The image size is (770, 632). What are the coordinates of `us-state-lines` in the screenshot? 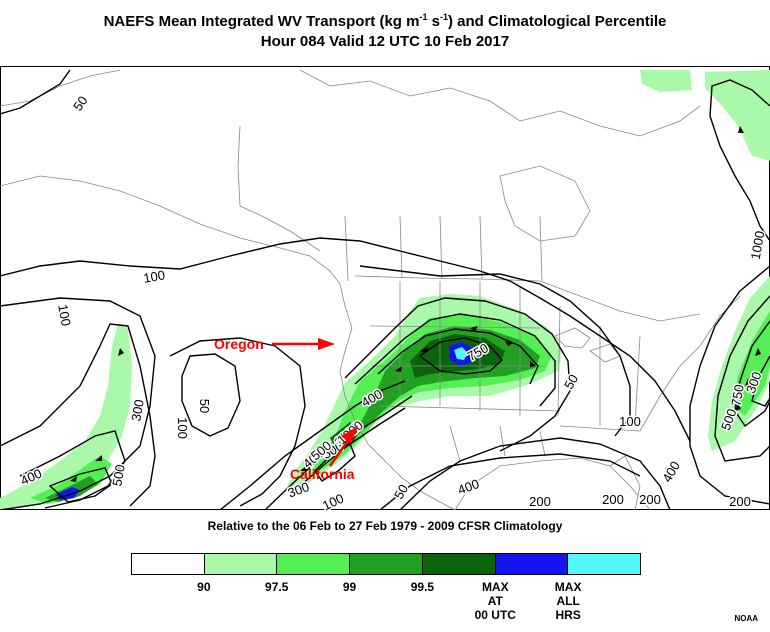 It's located at (505, 356).